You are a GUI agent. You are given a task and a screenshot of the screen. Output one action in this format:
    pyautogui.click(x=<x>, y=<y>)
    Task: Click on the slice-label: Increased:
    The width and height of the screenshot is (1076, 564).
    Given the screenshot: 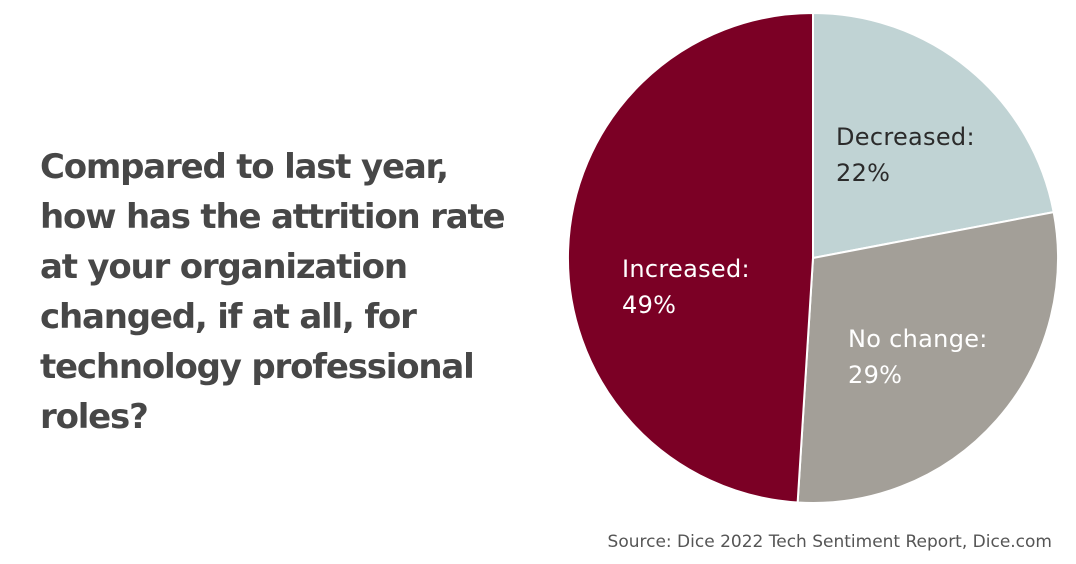 What is the action you would take?
    pyautogui.click(x=686, y=269)
    